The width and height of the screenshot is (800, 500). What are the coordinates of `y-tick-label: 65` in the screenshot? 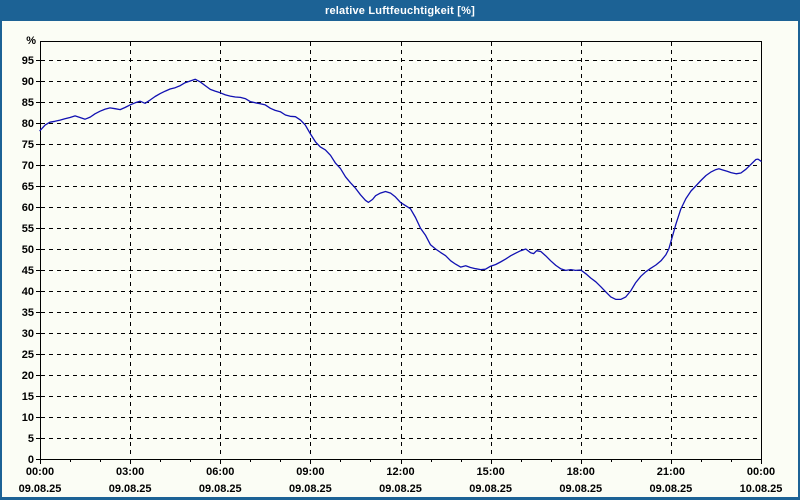 It's located at (28, 187).